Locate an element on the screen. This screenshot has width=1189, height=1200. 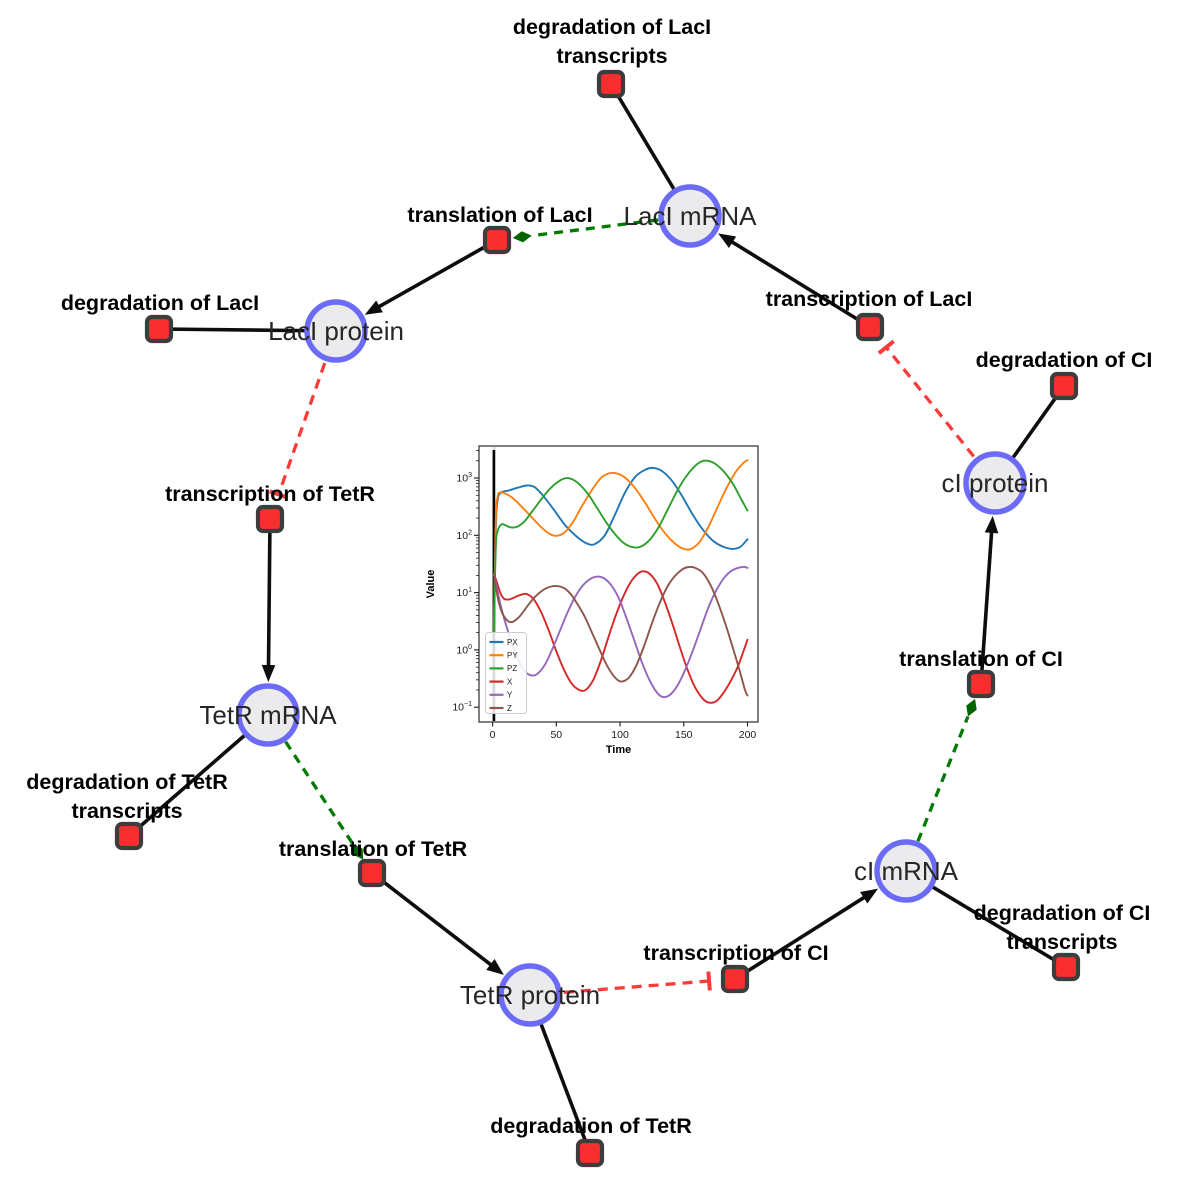
species-node-ci-mrna is located at coordinates (906, 871).